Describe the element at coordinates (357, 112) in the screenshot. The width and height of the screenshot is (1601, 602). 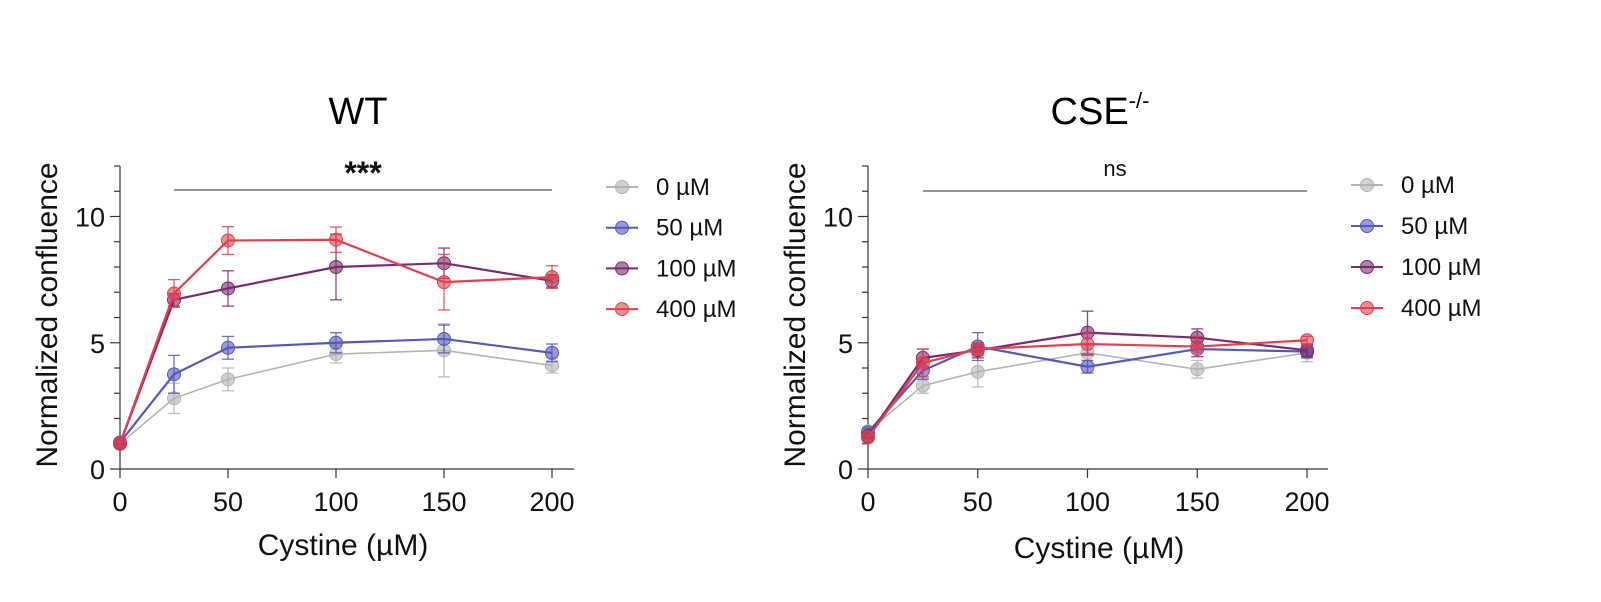
I see `chart-title-wt: WT` at that location.